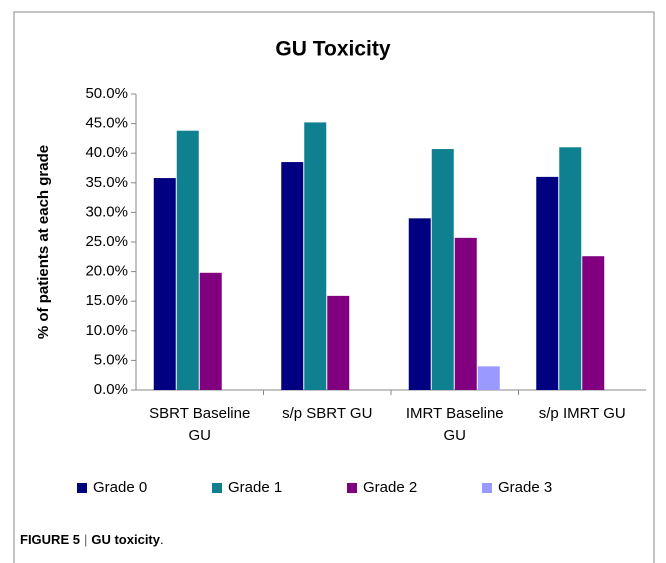  Describe the element at coordinates (106, 123) in the screenshot. I see `y-tick-label: 45.0%` at that location.